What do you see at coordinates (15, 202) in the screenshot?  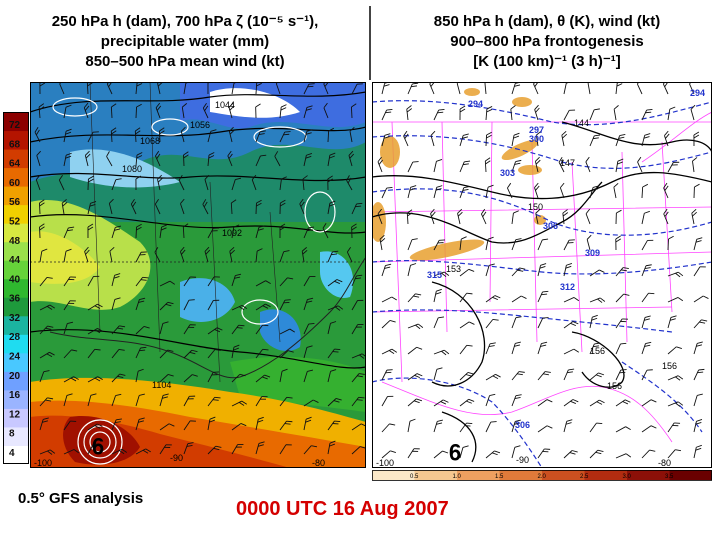 I see `colorbar-tick-label: 56` at bounding box center [15, 202].